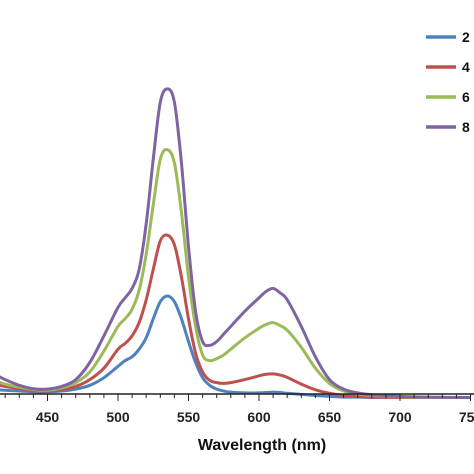 The width and height of the screenshot is (474, 474). I want to click on legend-item-6: 6, so click(448, 97).